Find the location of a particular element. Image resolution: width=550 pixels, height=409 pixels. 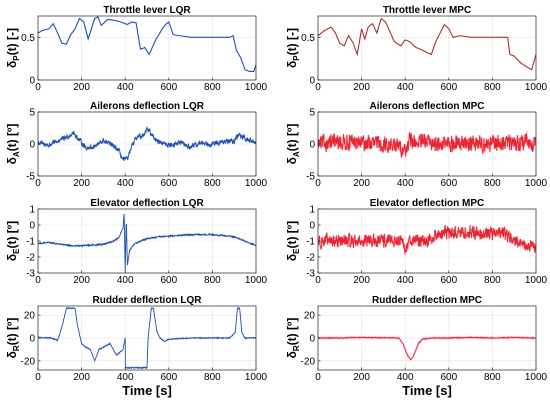

series-line-elevator-mpc is located at coordinates (427, 239).